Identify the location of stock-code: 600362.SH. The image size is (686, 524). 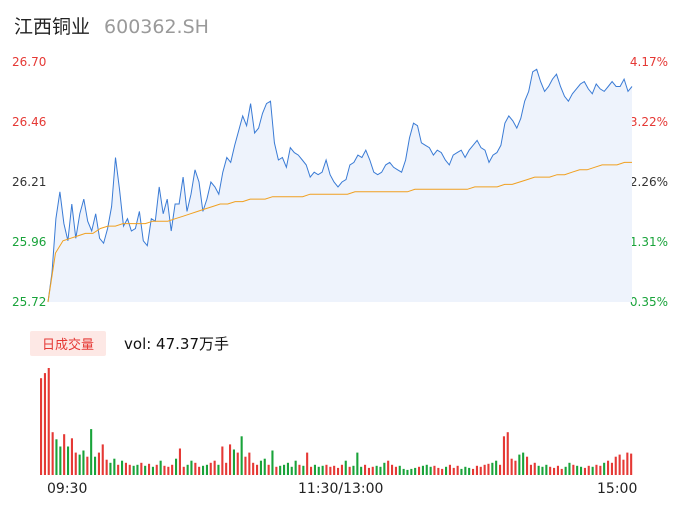
(156, 27).